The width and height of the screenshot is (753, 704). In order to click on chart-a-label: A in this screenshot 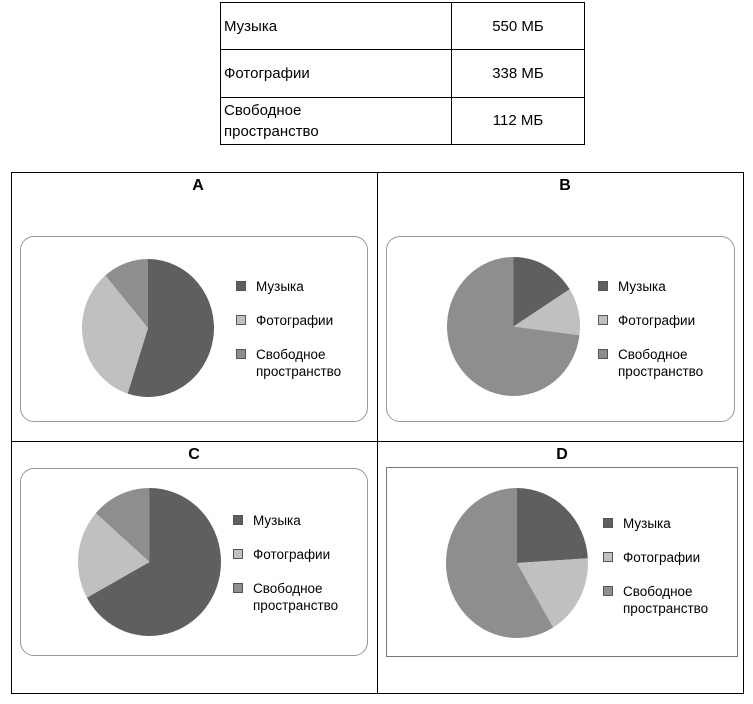, I will do `click(198, 185)`.